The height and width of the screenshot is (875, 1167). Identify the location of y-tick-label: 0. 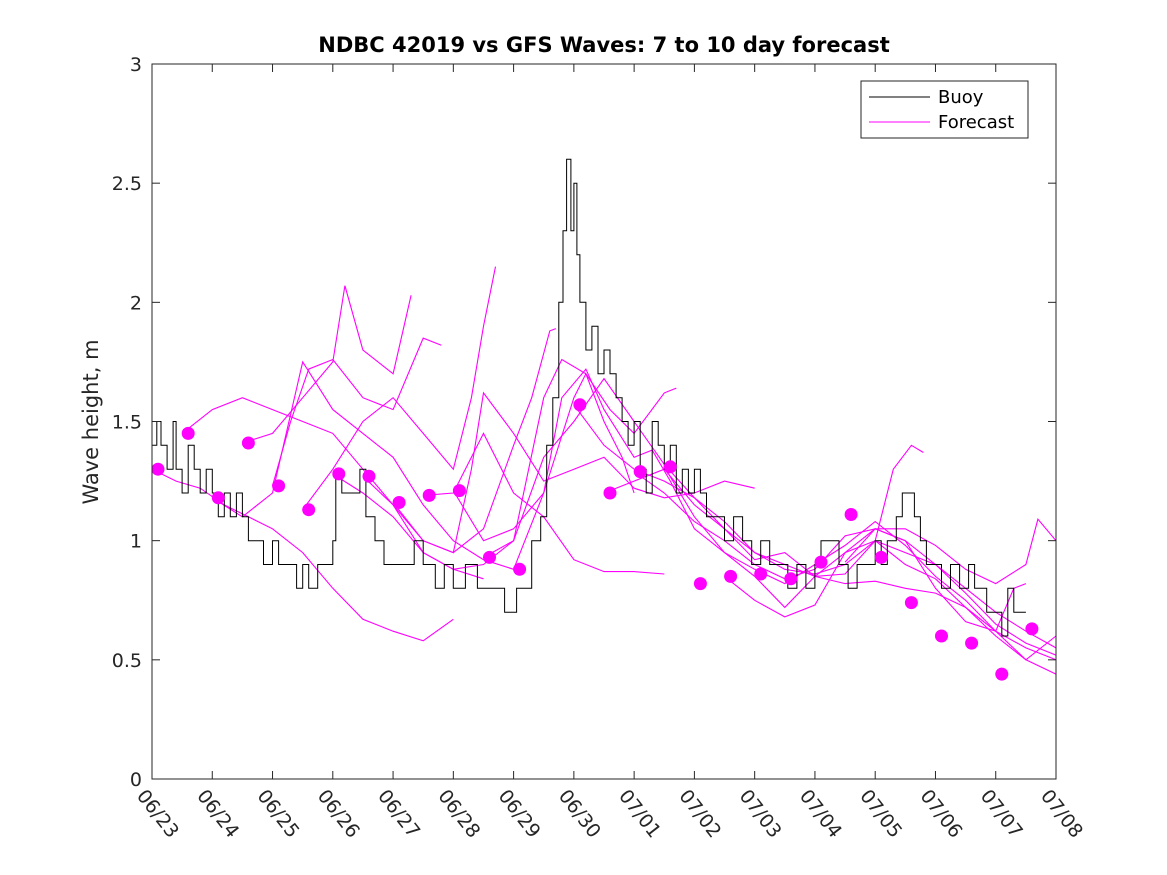
(136, 780).